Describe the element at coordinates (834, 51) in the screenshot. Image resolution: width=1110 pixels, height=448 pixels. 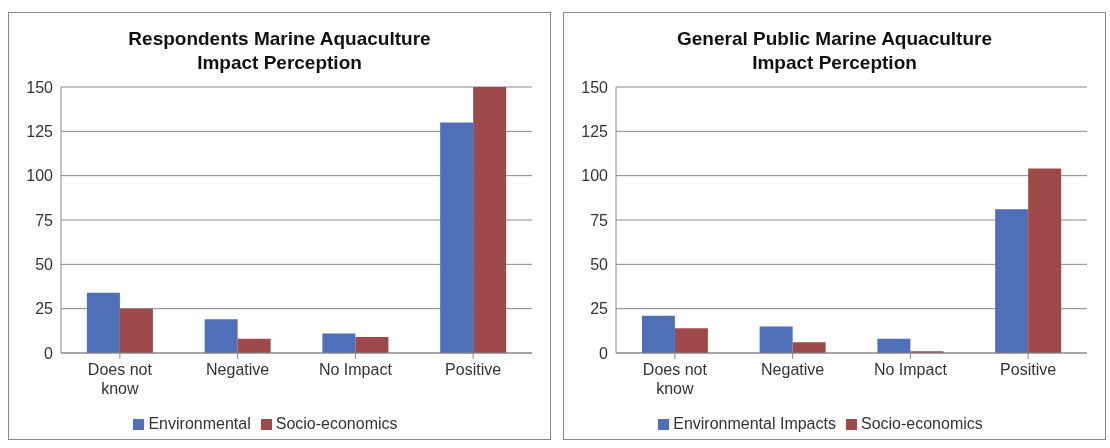
I see `chart-title: General Public Marine Aquaculture Impact Perception` at that location.